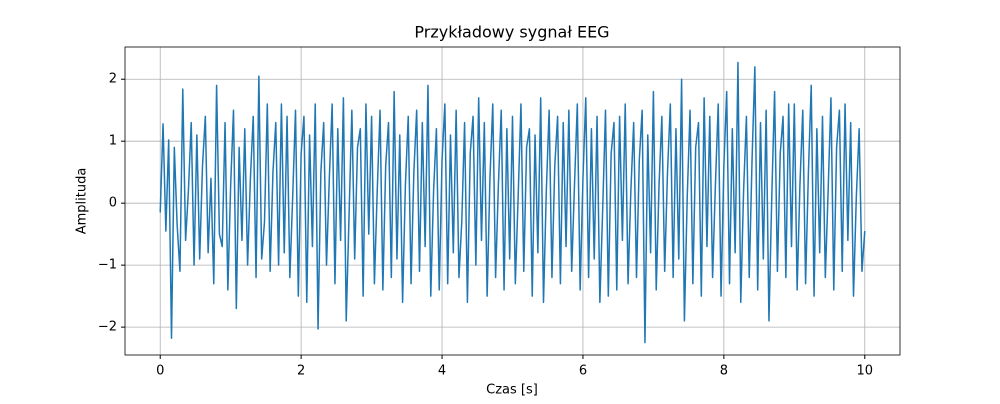 The width and height of the screenshot is (1000, 404). What do you see at coordinates (583, 371) in the screenshot?
I see `x-tick-label: 6` at bounding box center [583, 371].